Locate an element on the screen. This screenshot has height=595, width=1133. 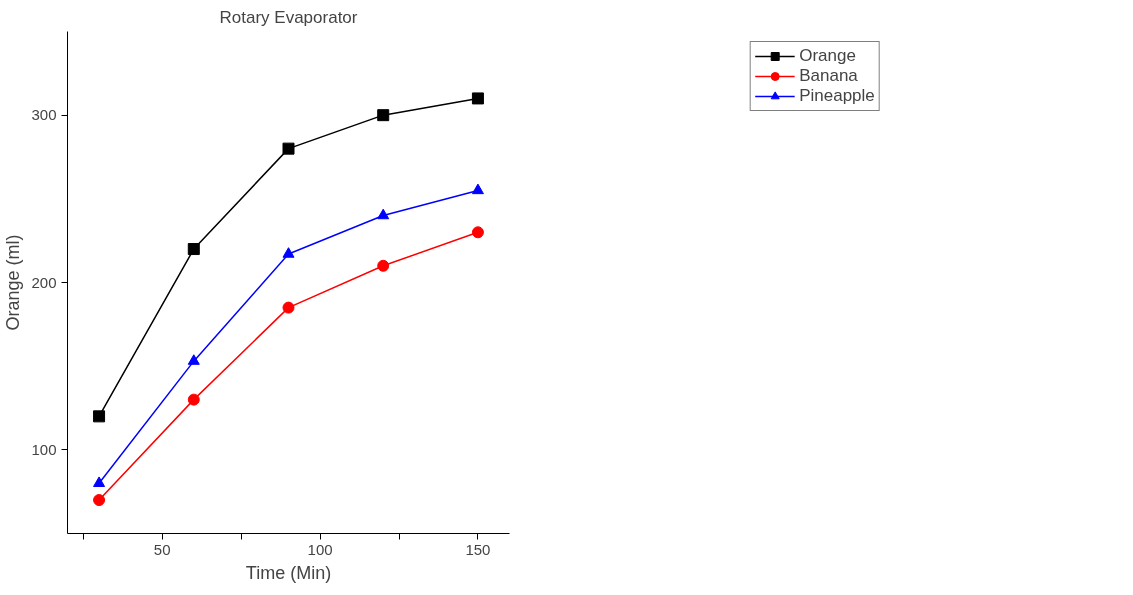
x-tick-label: 100 is located at coordinates (320, 549).